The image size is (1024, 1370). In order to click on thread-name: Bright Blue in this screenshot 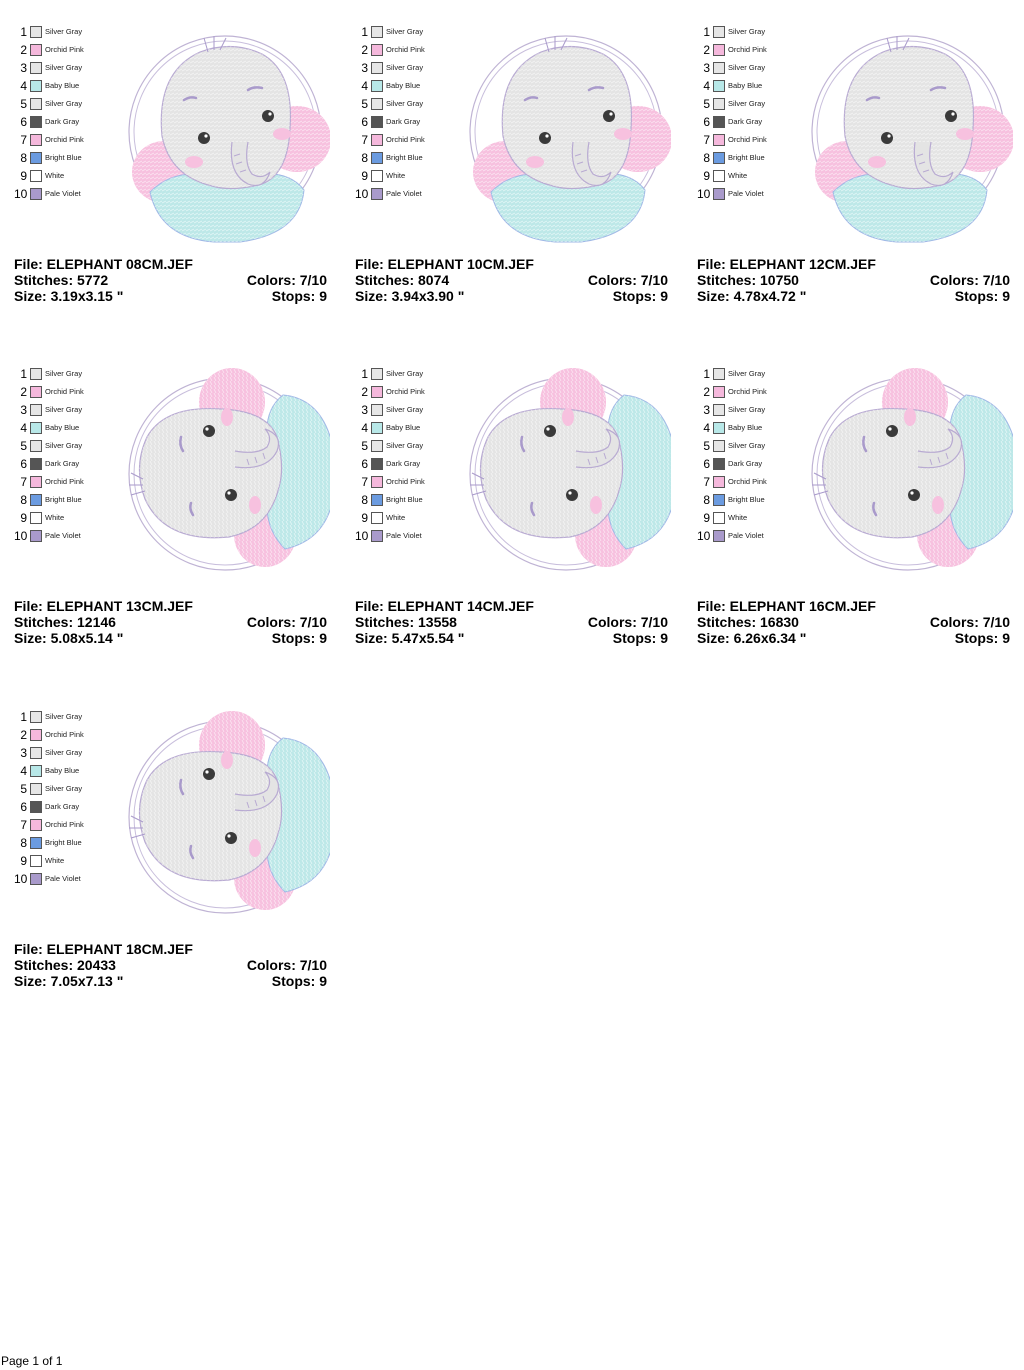, I will do `click(63, 842)`.